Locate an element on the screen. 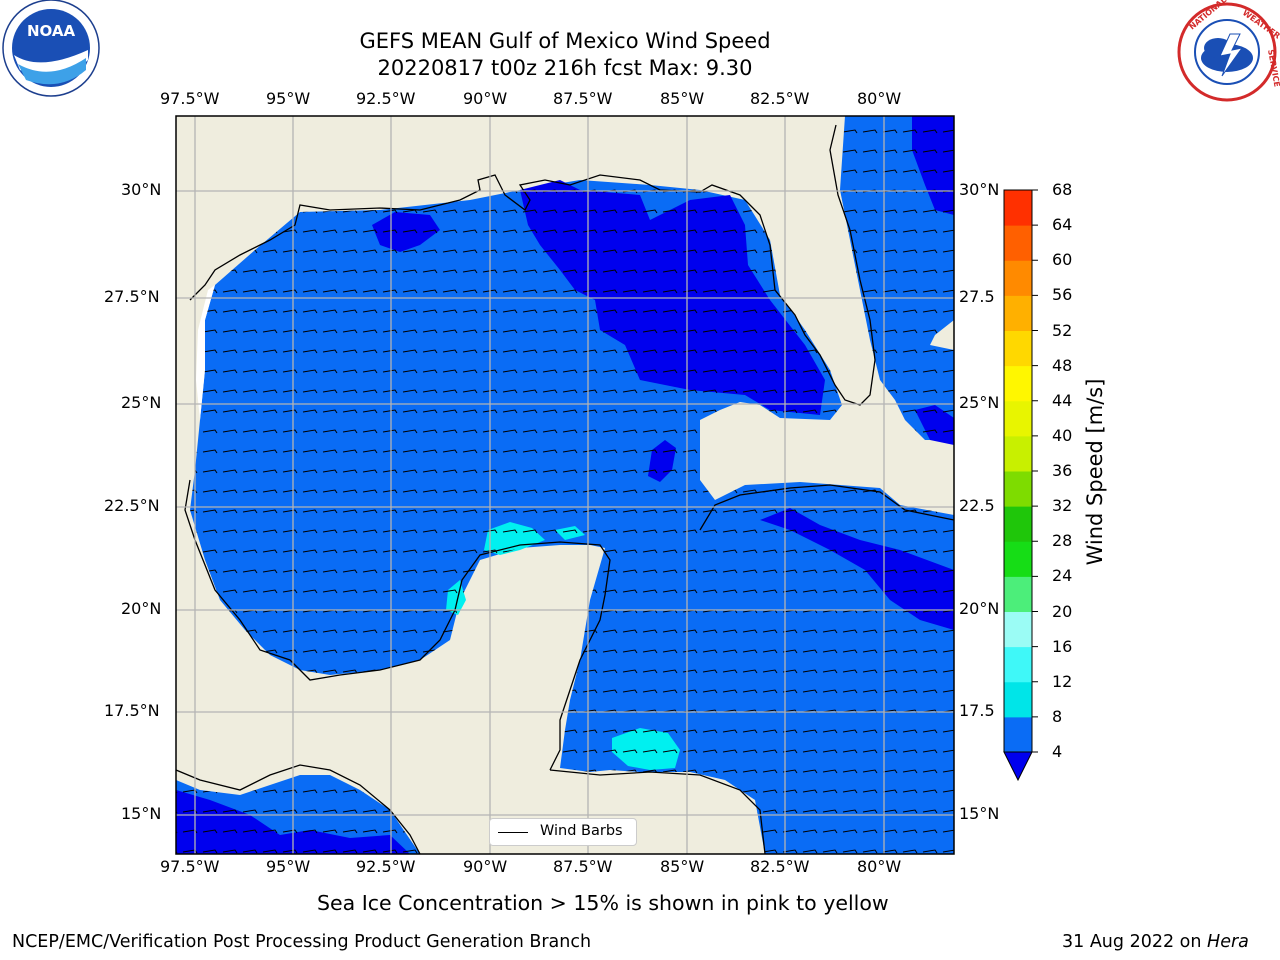  colorbar-tick-label: 52 is located at coordinates (1062, 330).